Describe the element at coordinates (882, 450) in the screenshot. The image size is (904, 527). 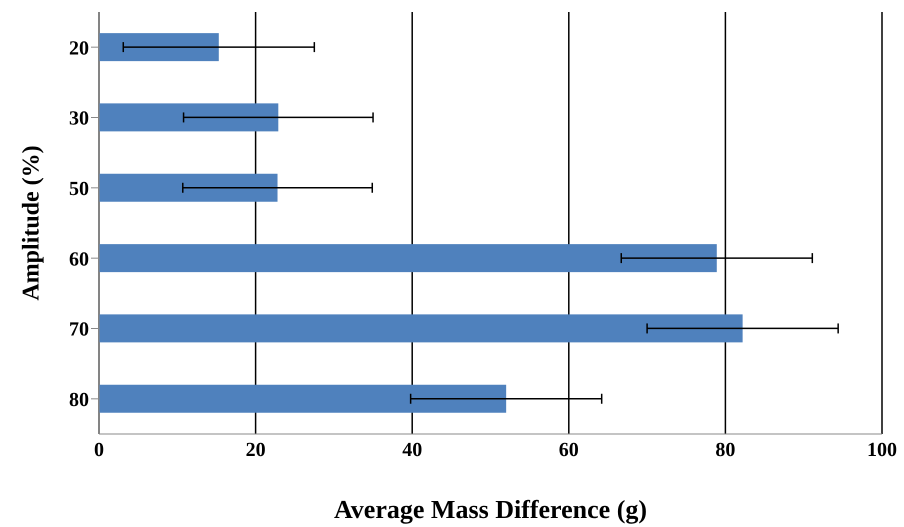
I see `x-tick-label: 100` at that location.